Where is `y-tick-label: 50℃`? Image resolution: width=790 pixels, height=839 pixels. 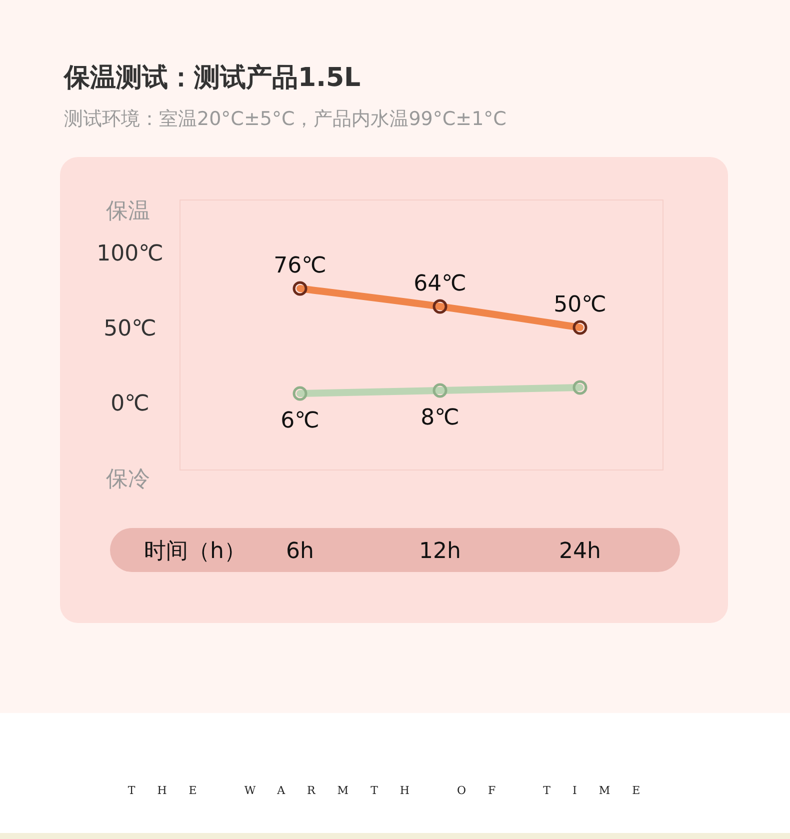
y-tick-label: 50℃ is located at coordinates (130, 329).